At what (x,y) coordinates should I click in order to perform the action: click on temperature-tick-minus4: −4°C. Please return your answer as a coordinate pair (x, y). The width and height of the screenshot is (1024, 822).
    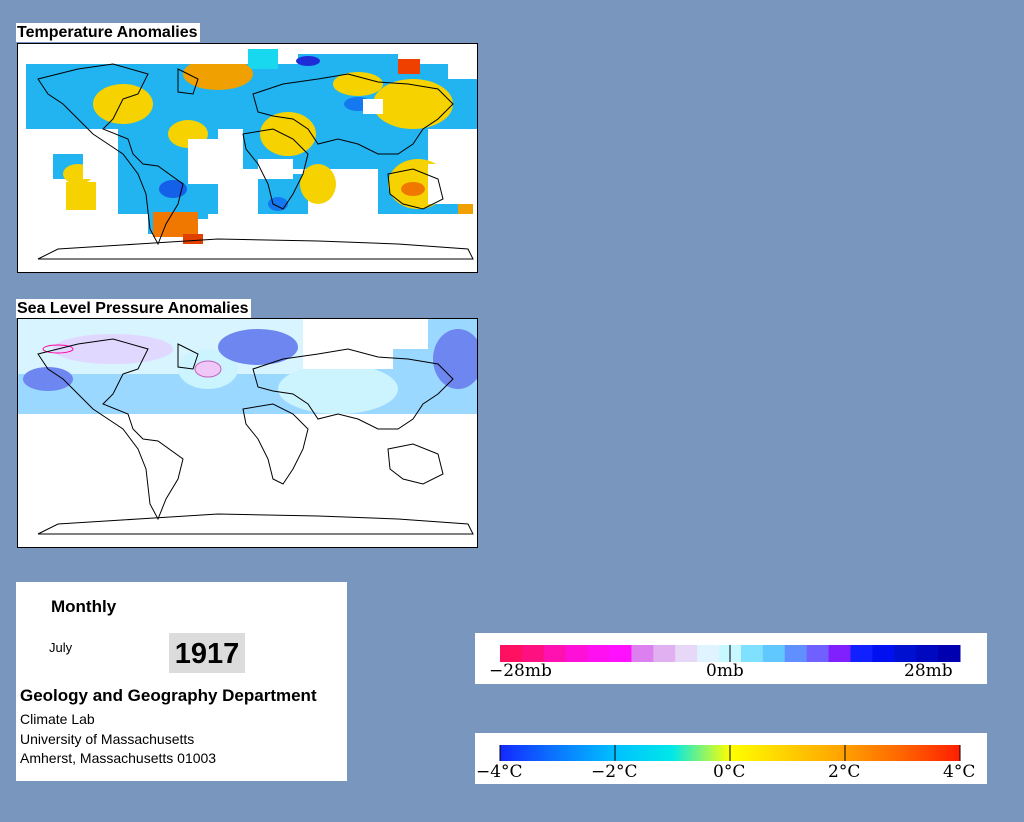
    Looking at the image, I should click on (499, 772).